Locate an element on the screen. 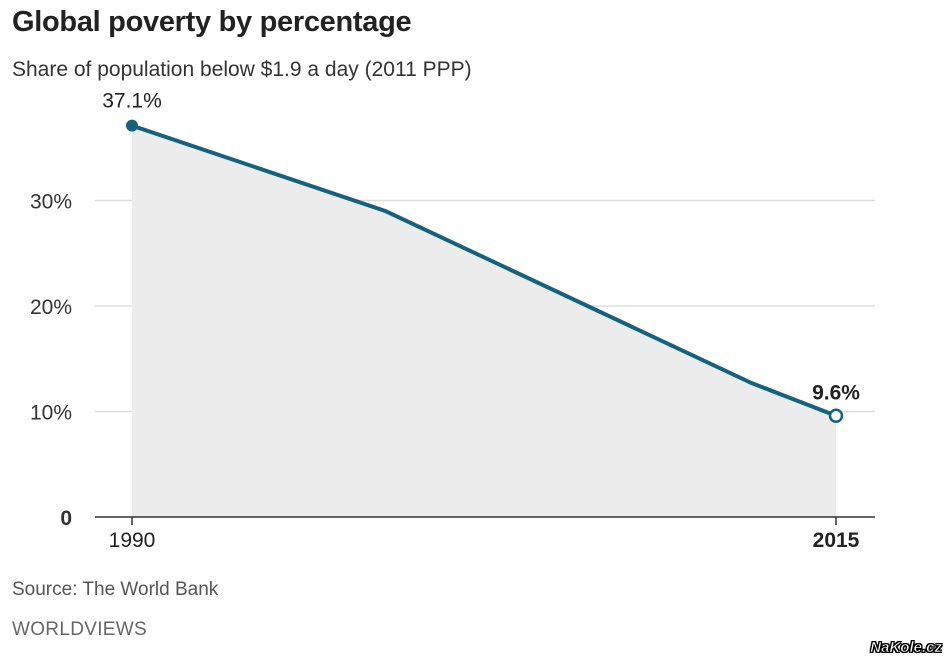 The width and height of the screenshot is (950, 662). data-point-start is located at coordinates (132, 125).